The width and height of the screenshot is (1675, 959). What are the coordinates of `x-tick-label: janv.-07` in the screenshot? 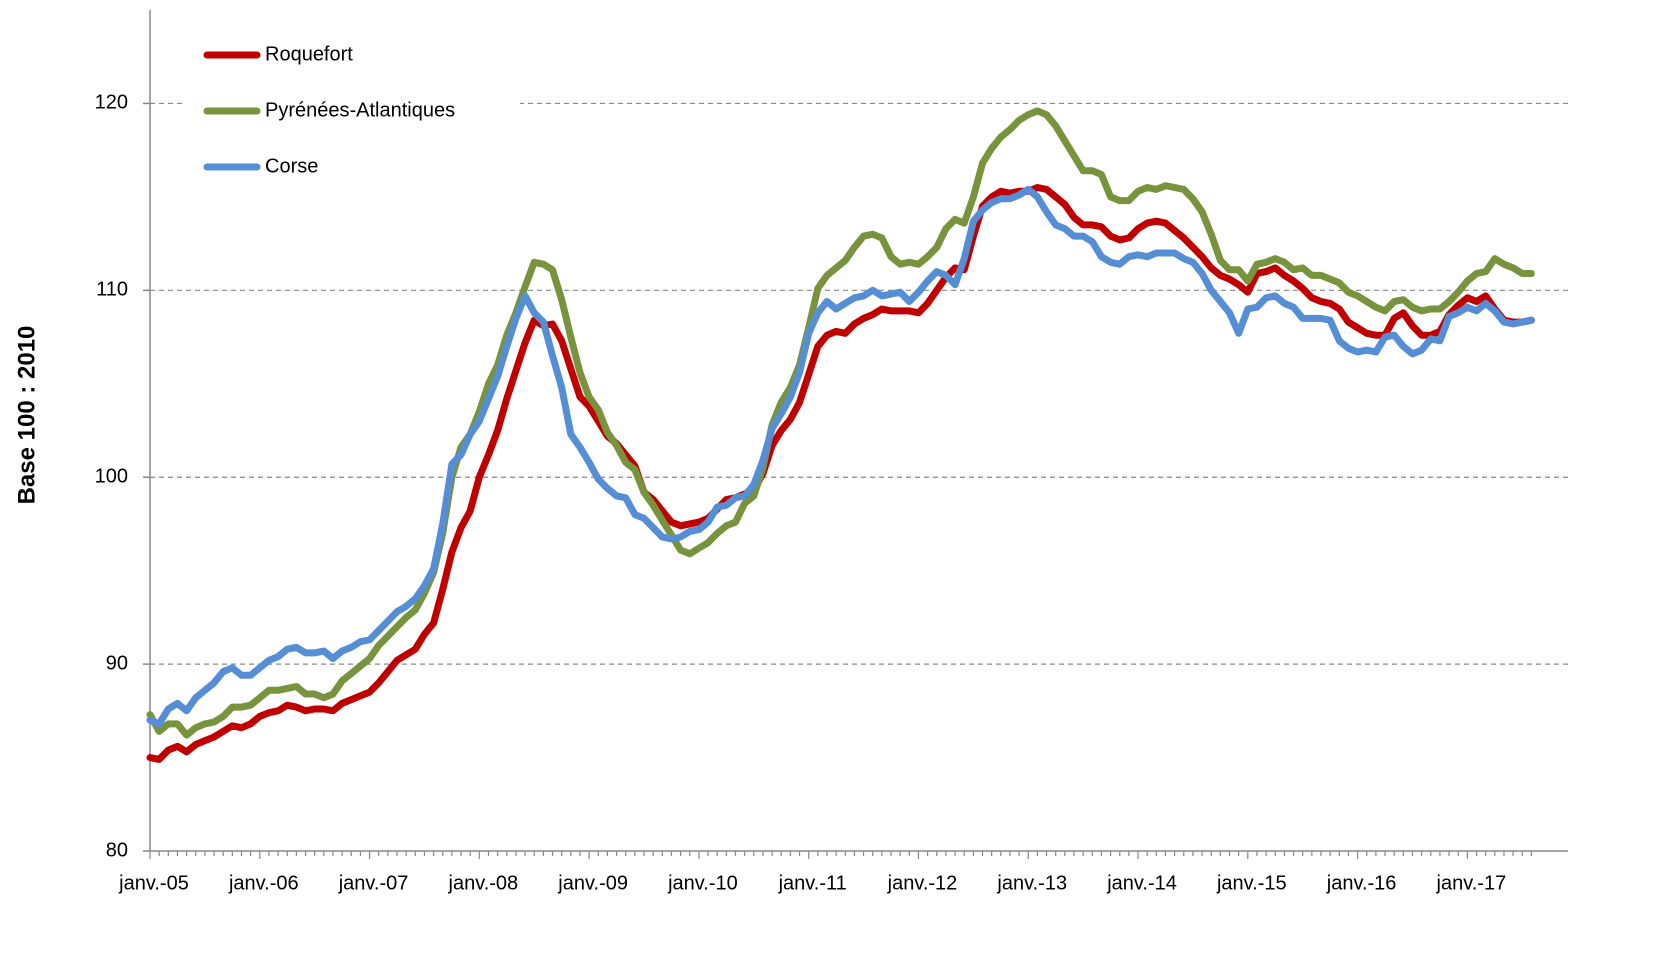 It's located at (373, 883).